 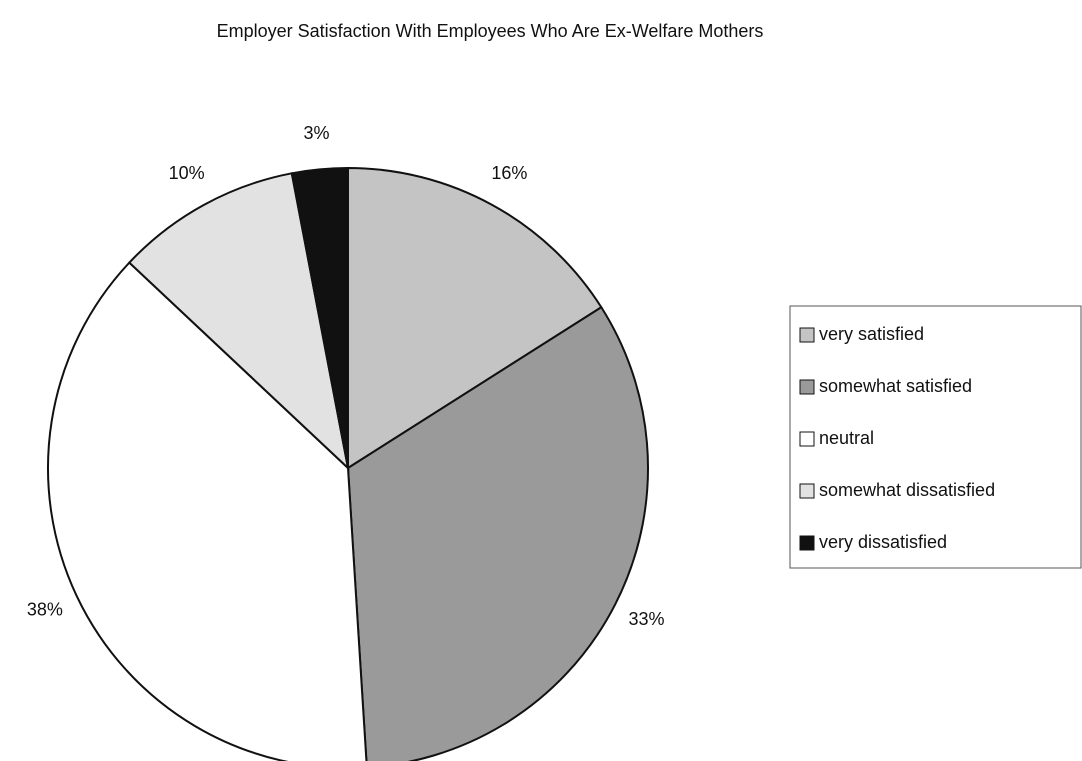 What do you see at coordinates (646, 619) in the screenshot?
I see `data-label: 33%` at bounding box center [646, 619].